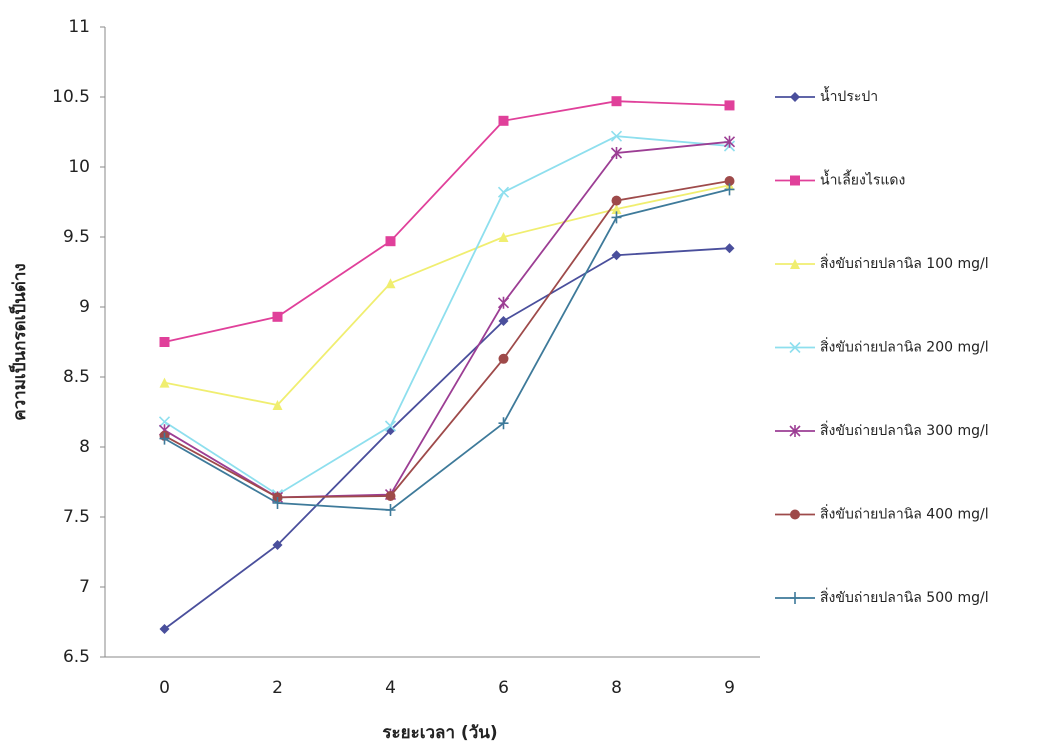 This screenshot has width=1061, height=753. What do you see at coordinates (79, 167) in the screenshot?
I see `y-tick-label: 10` at bounding box center [79, 167].